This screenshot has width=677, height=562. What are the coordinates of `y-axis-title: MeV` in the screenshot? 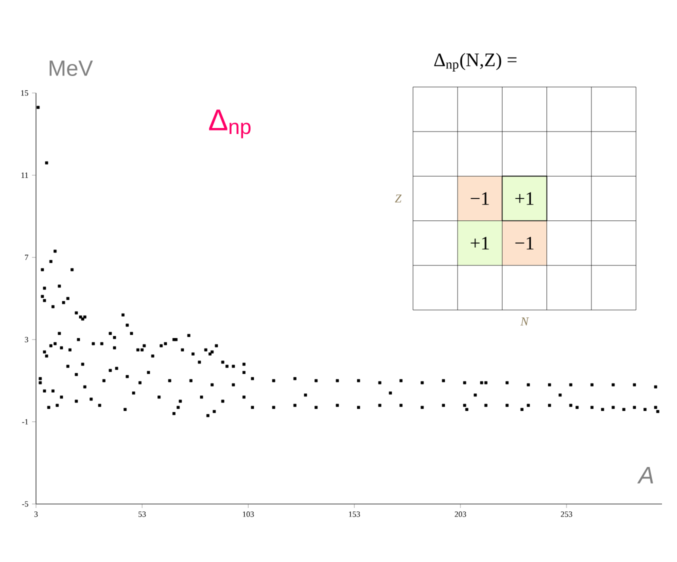 It's located at (71, 68).